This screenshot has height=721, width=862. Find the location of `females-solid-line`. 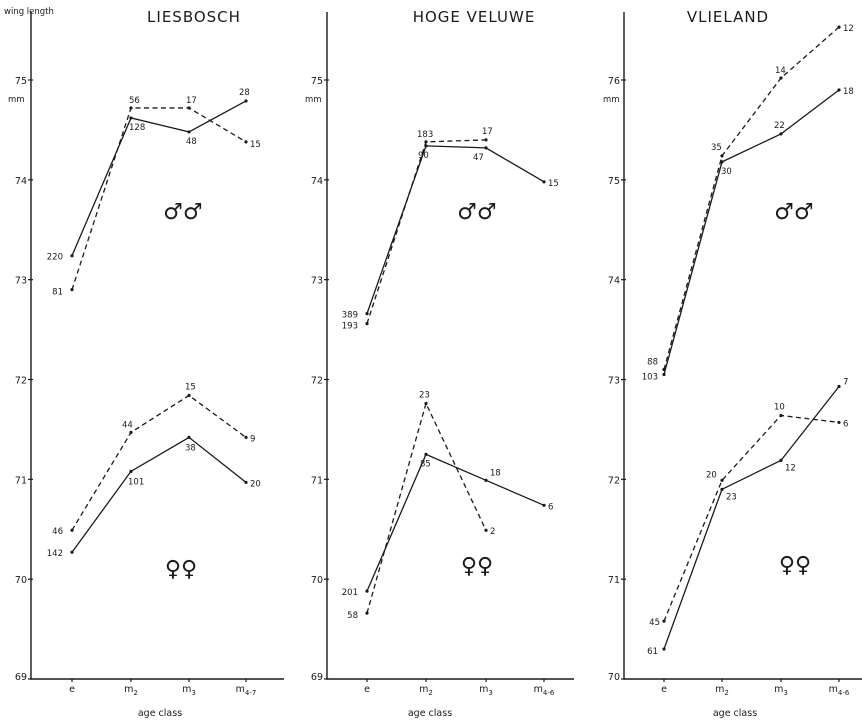

females-solid-line is located at coordinates (751, 518).